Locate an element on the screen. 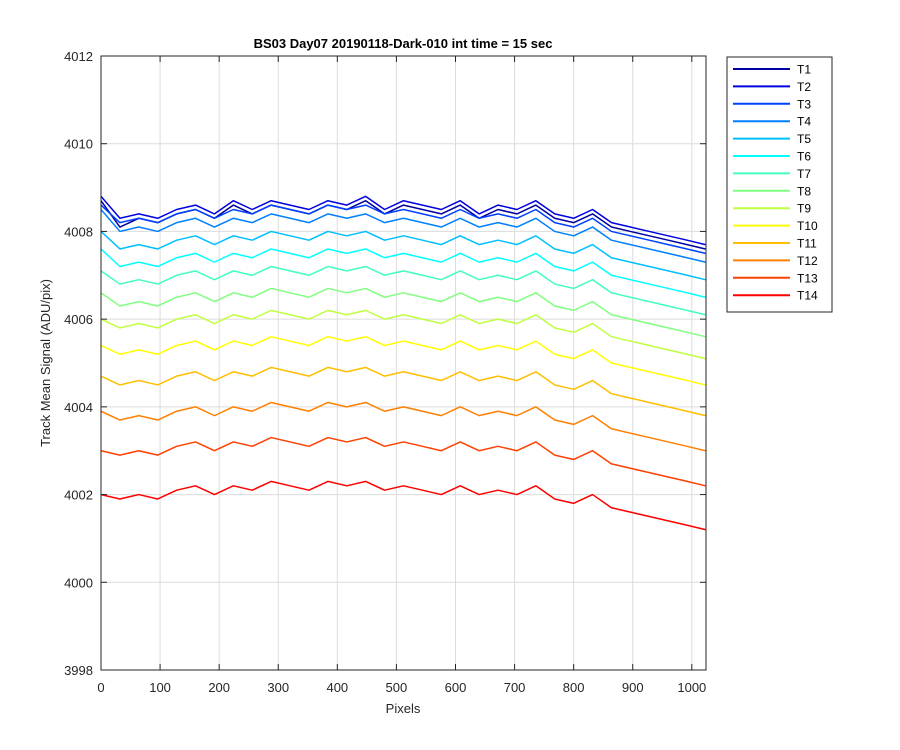 The width and height of the screenshot is (900, 750). legend-box is located at coordinates (779, 184).